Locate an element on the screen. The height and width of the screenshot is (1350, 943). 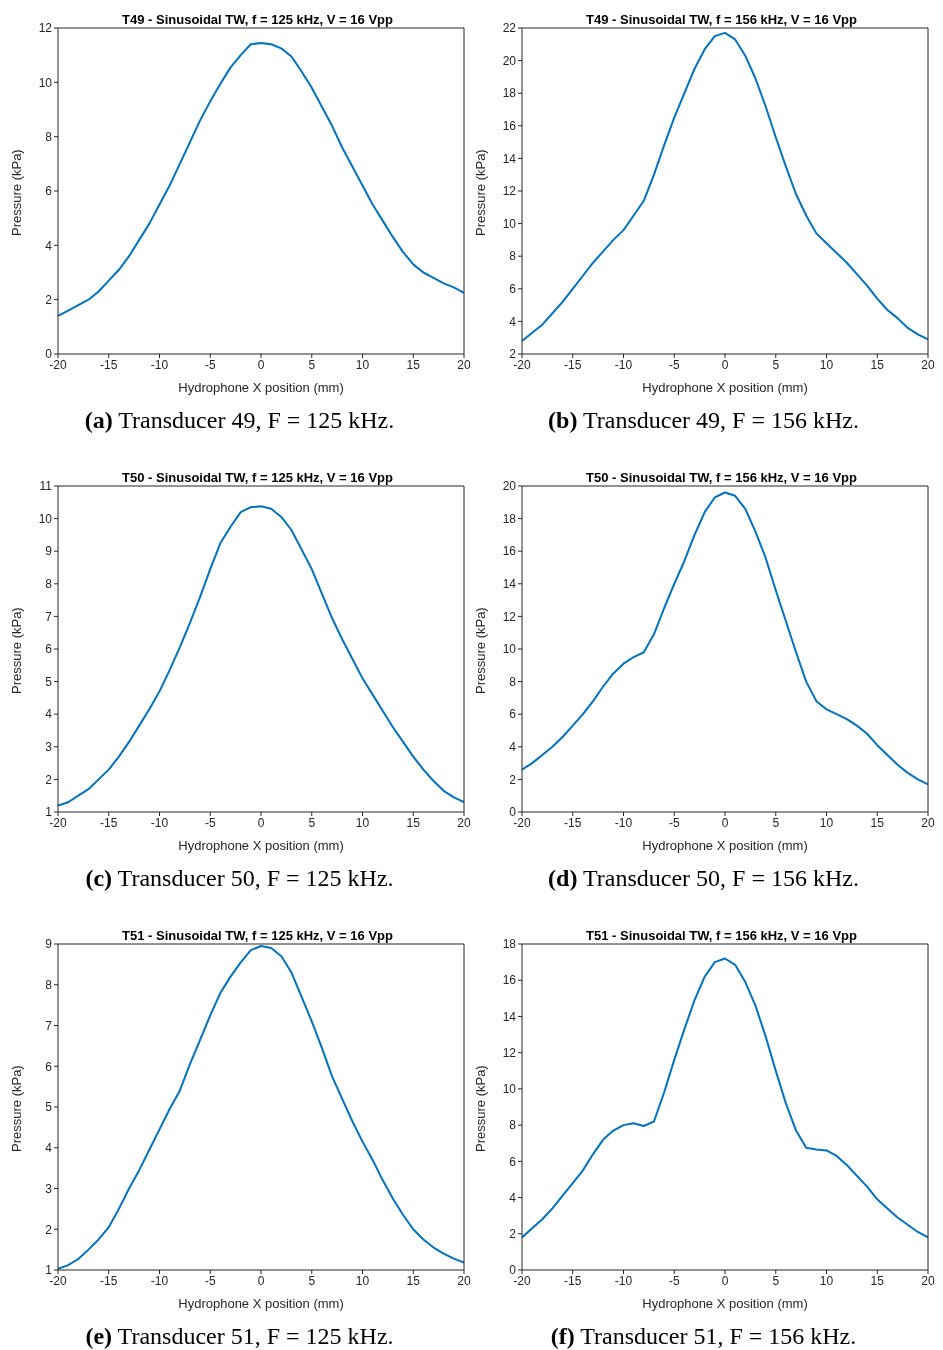
text: (a) Transducer 49, F = 125 kHz. is located at coordinates (239, 420).